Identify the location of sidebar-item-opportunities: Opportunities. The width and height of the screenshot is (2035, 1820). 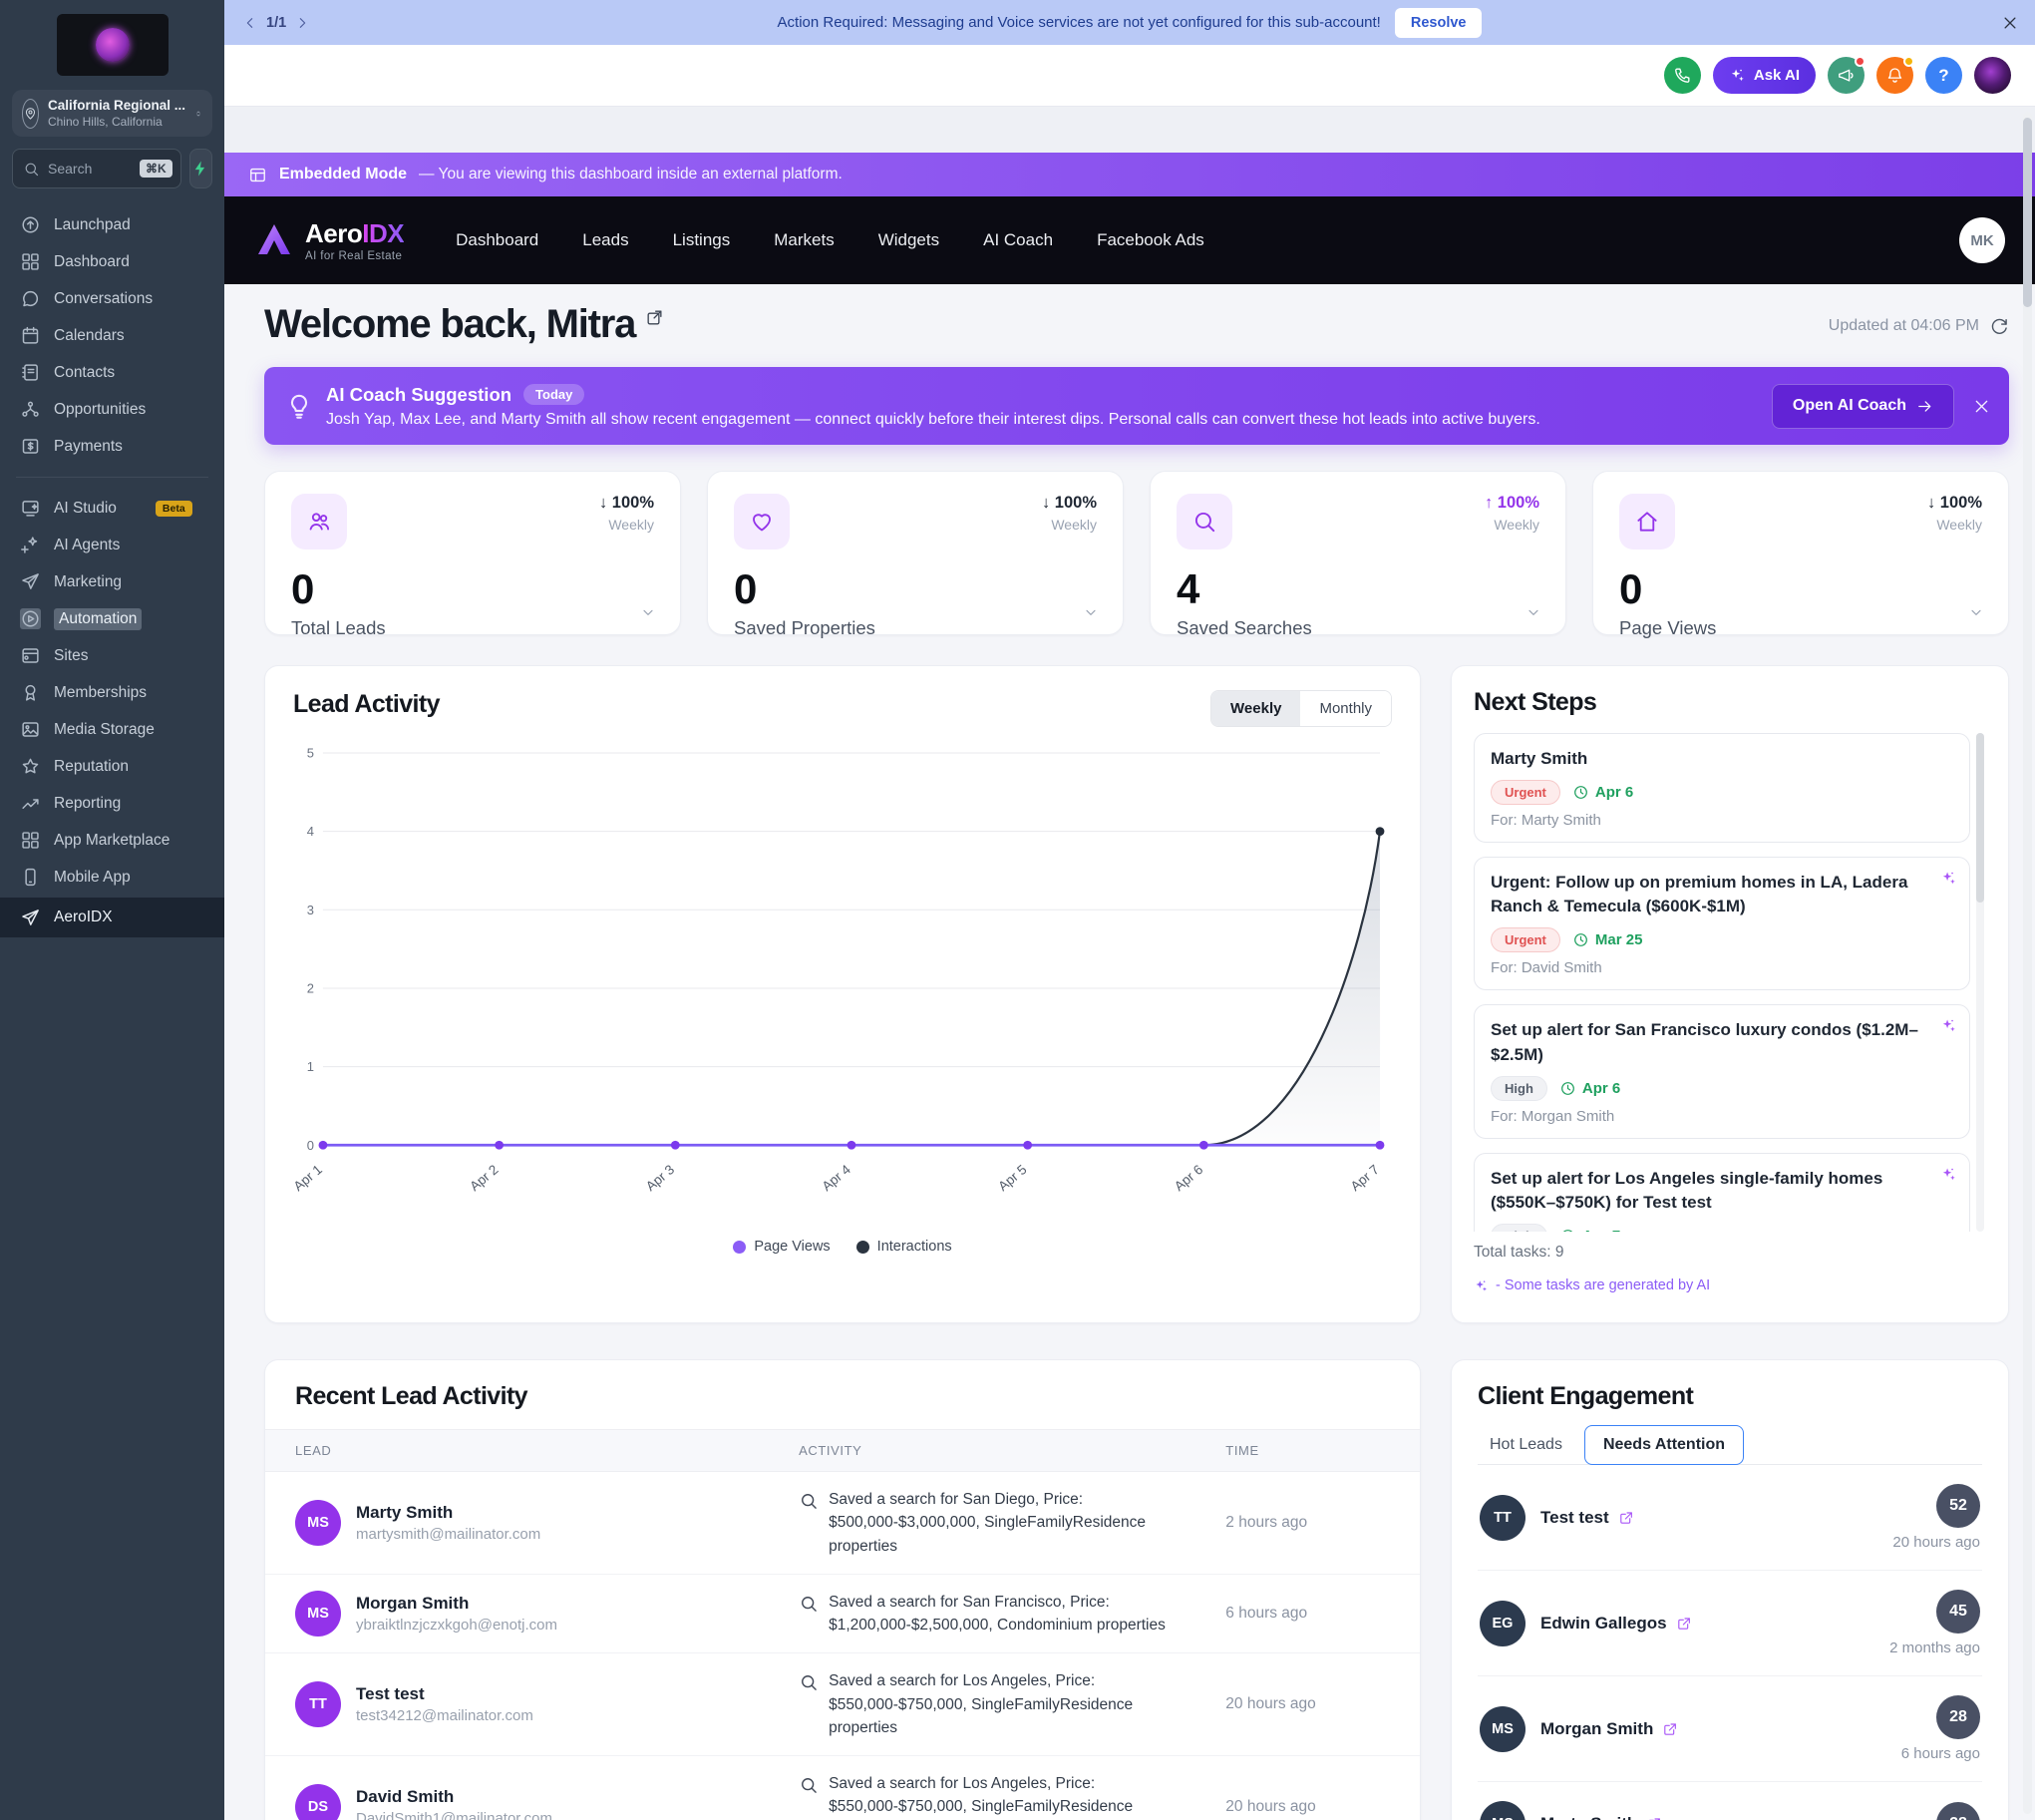
(112, 409).